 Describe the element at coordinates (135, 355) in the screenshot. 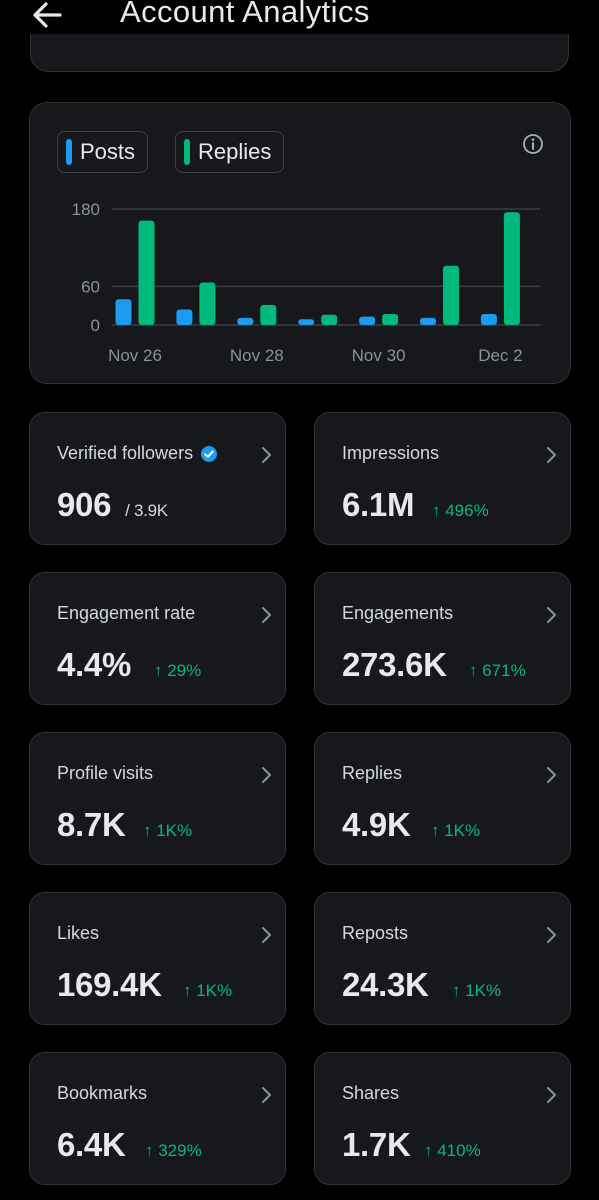

I see `x-tick-label: Nov 26` at that location.